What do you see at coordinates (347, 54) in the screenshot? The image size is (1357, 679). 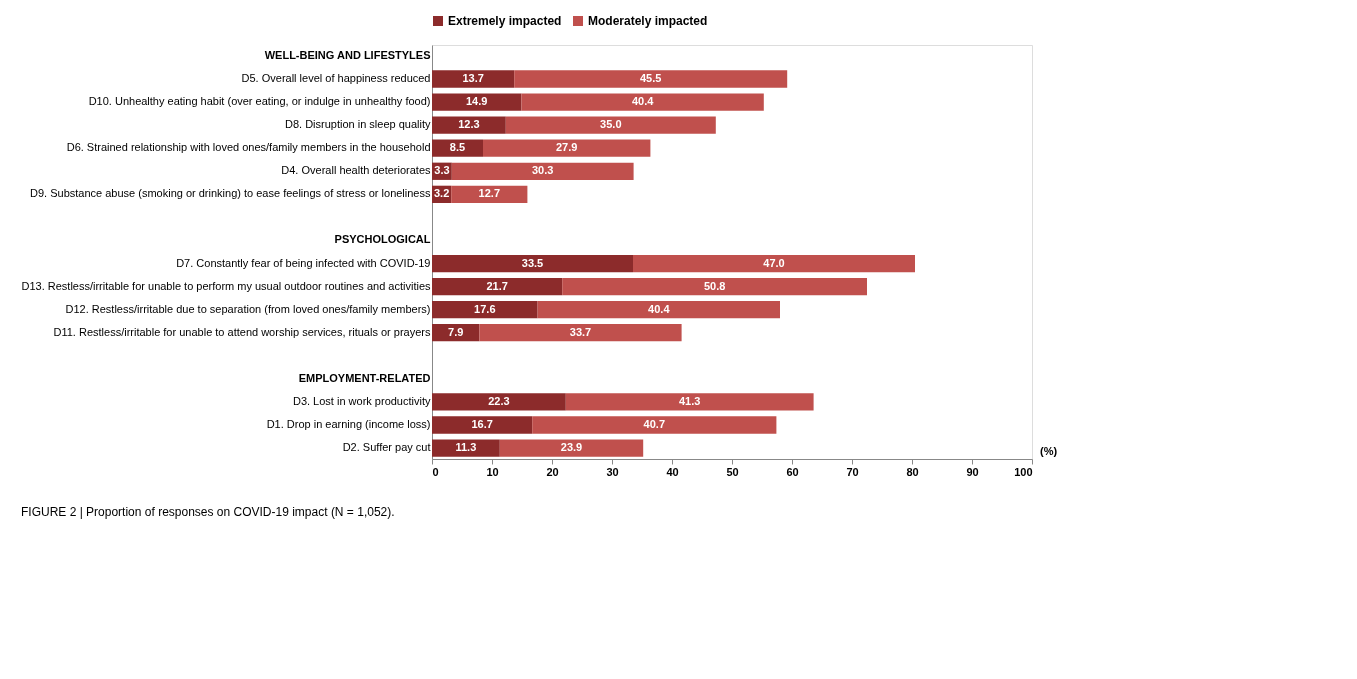 I see `y-tick-label: WELL-BEING AND LIFESTYLES` at bounding box center [347, 54].